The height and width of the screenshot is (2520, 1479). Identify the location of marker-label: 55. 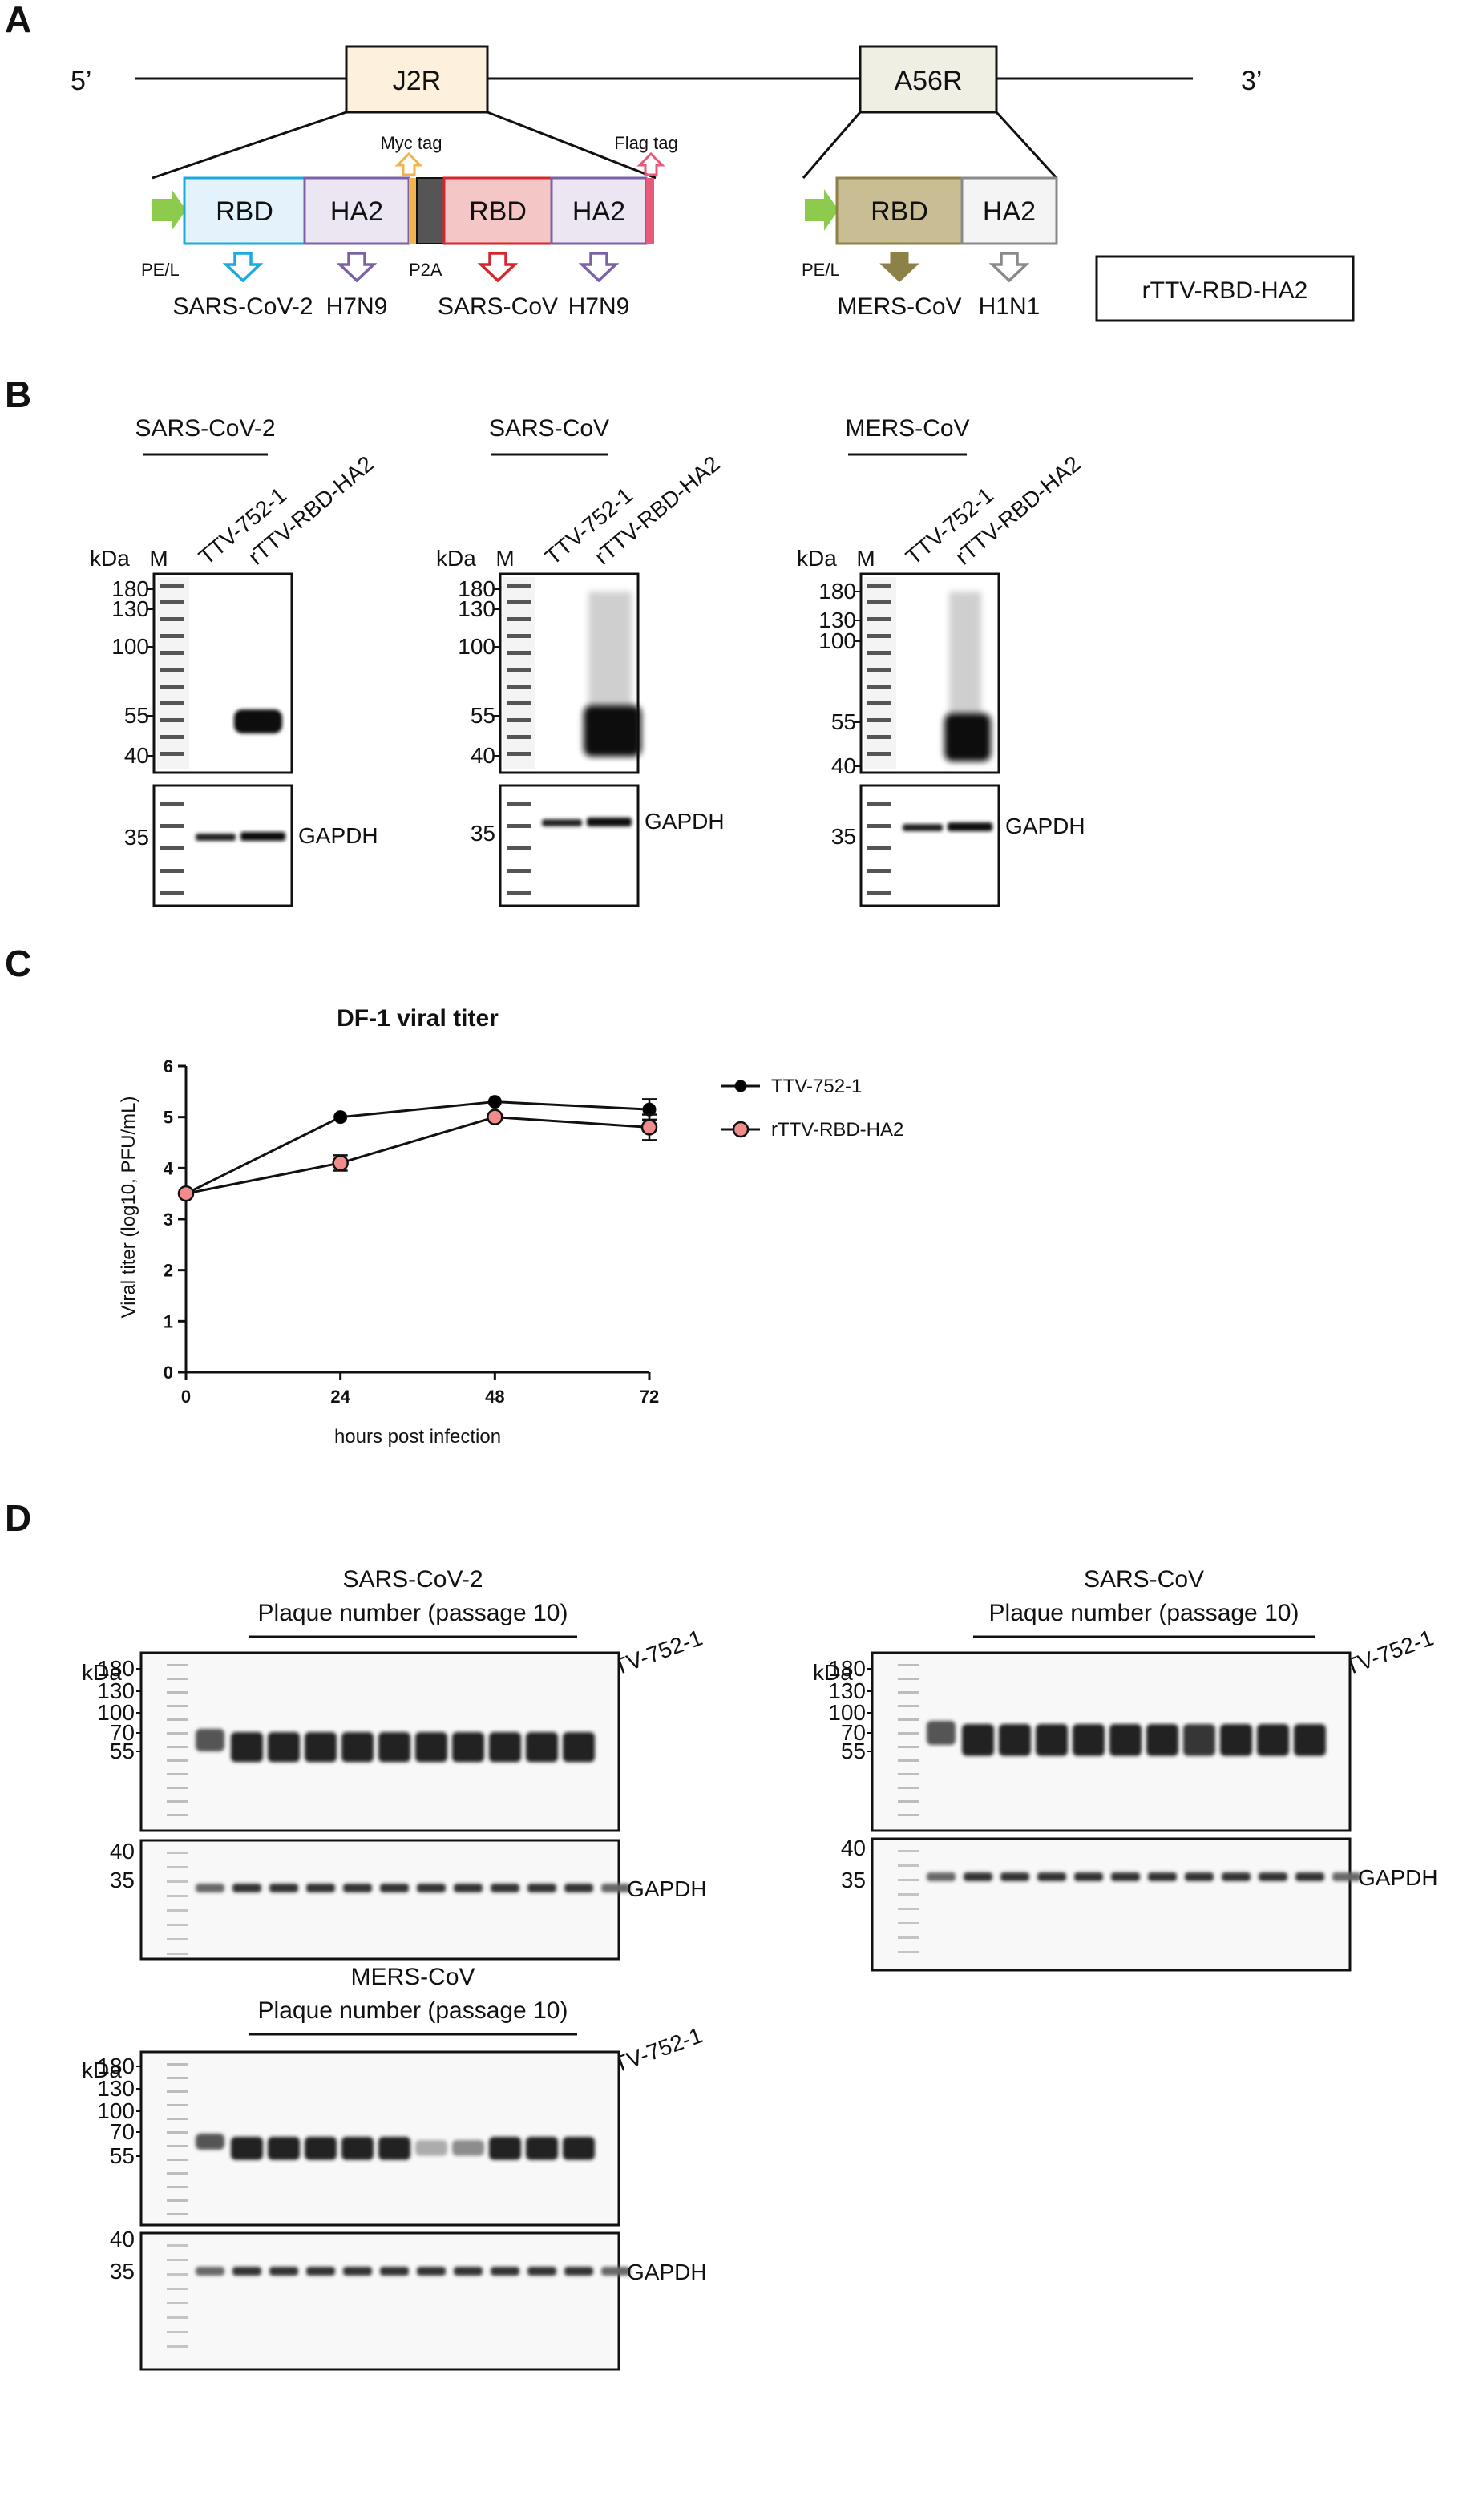
(483, 715).